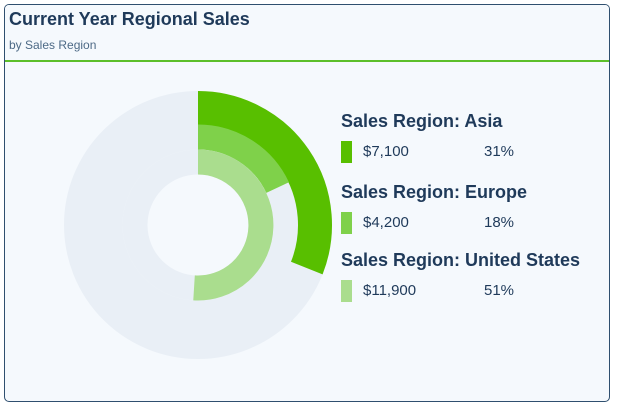 This screenshot has height=407, width=618. Describe the element at coordinates (499, 290) in the screenshot. I see `legend-percent: 51%` at that location.